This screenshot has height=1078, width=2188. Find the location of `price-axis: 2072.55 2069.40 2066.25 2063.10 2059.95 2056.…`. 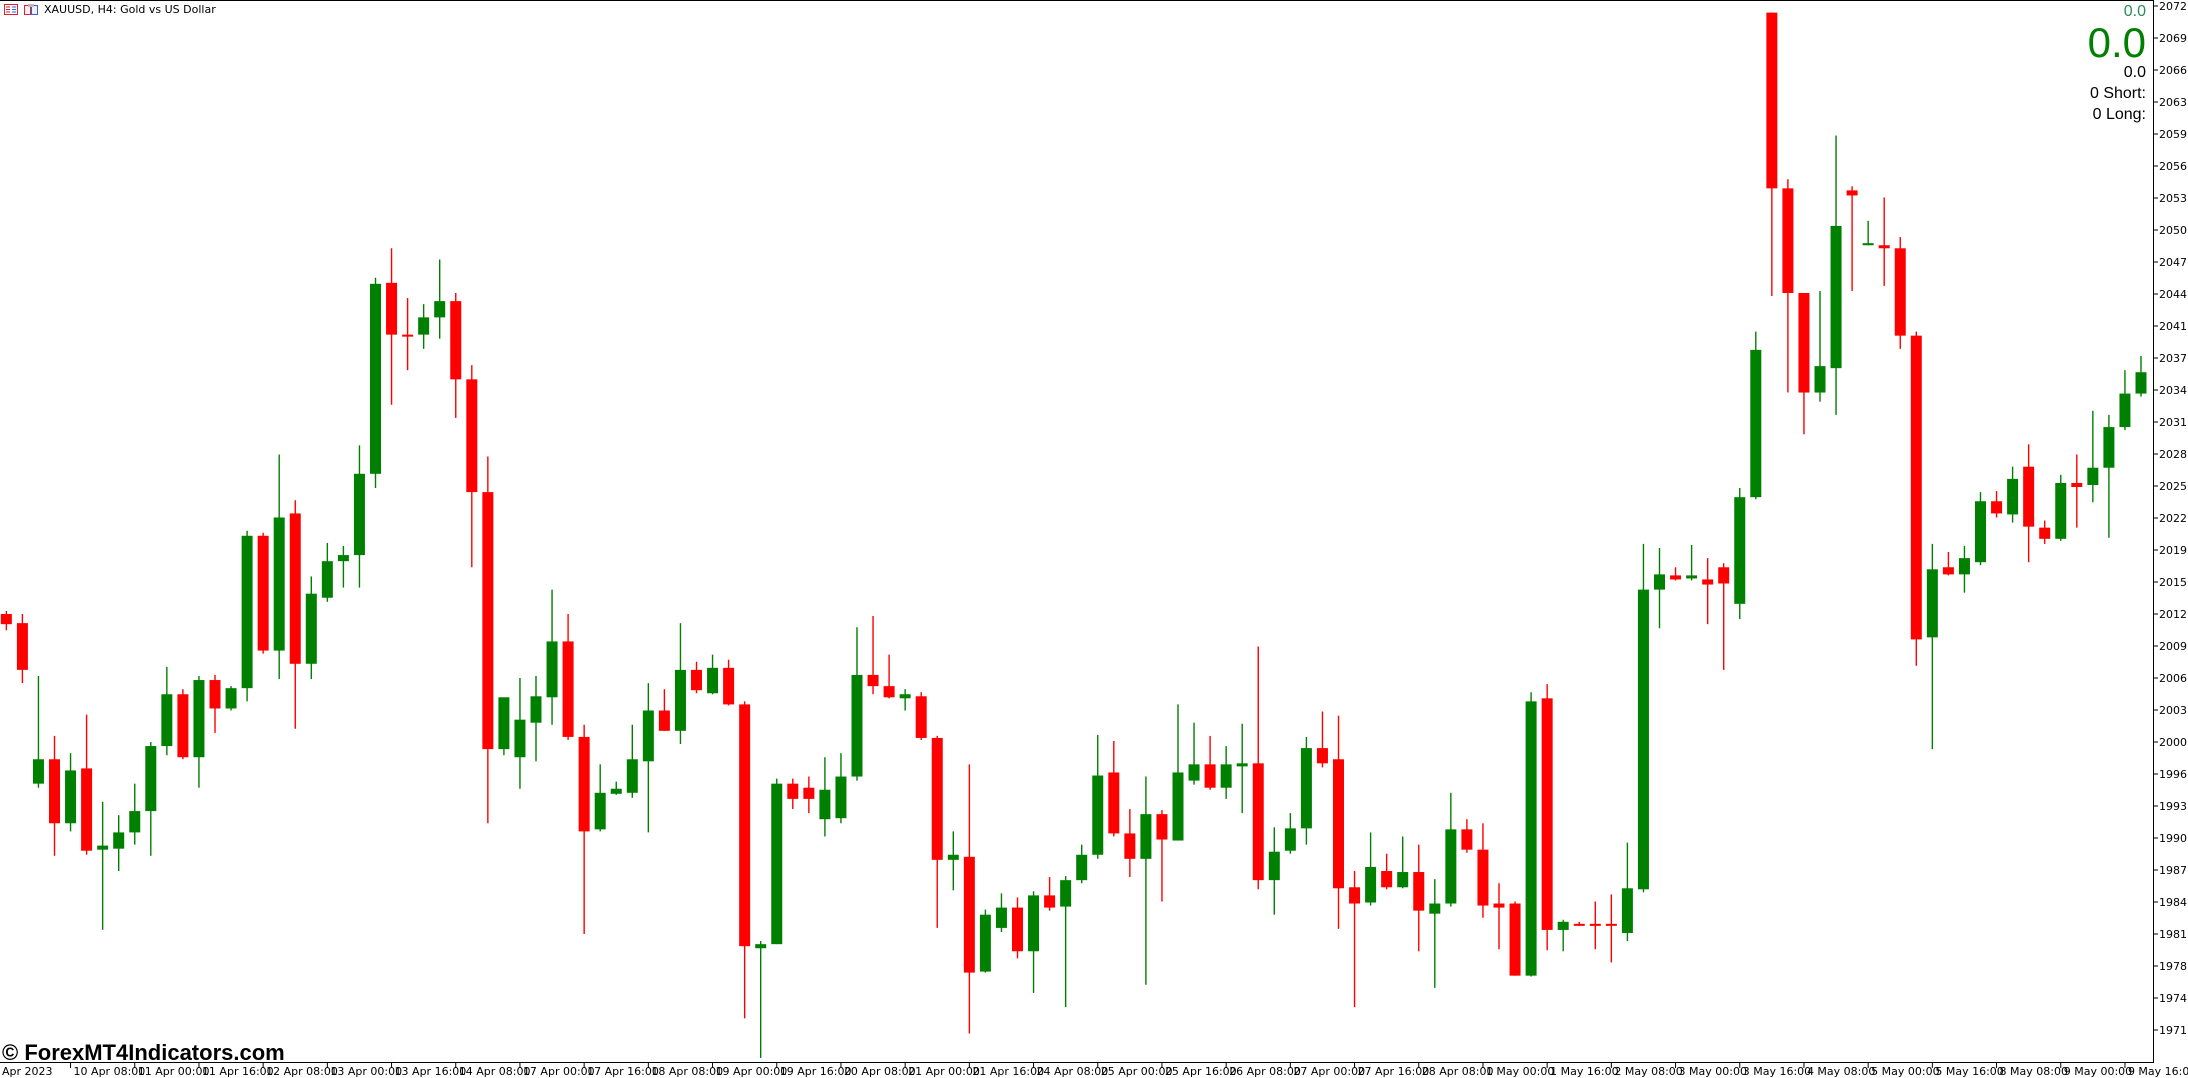

price-axis: 2072.55 2069.40 2066.25 2063.10 2059.95 2056.… is located at coordinates (2170, 518).